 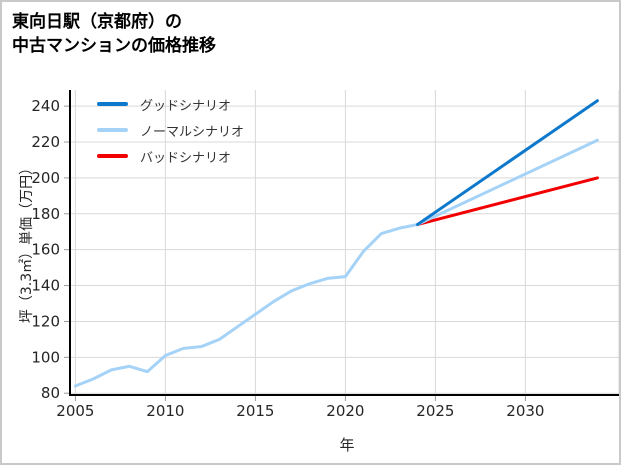 I want to click on y-axis-label: 坪（3.3㎡）単価（万円）, so click(x=27, y=242).